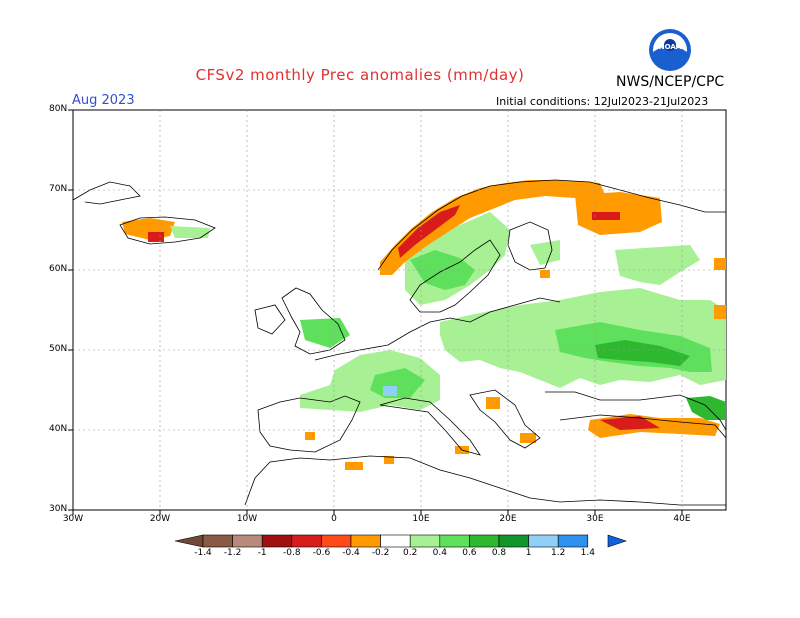 This screenshot has width=800, height=618. What do you see at coordinates (189, 541) in the screenshot?
I see `colorbar-left-arrow` at bounding box center [189, 541].